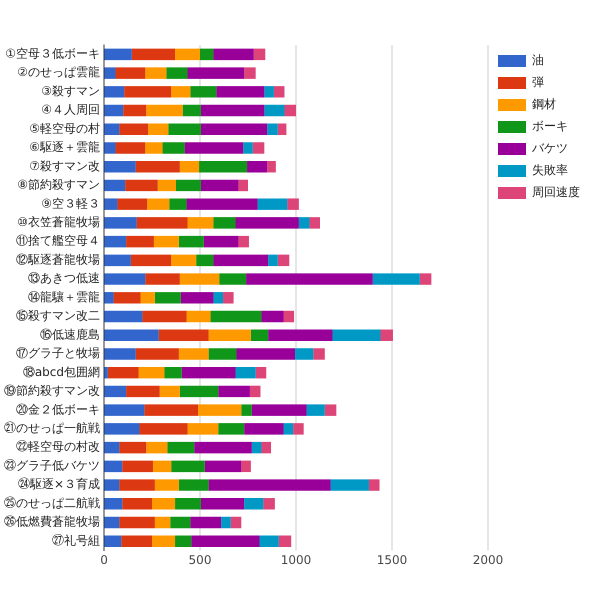 The width and height of the screenshot is (600, 596). I want to click on legend-label: 失敗率, so click(550, 170).